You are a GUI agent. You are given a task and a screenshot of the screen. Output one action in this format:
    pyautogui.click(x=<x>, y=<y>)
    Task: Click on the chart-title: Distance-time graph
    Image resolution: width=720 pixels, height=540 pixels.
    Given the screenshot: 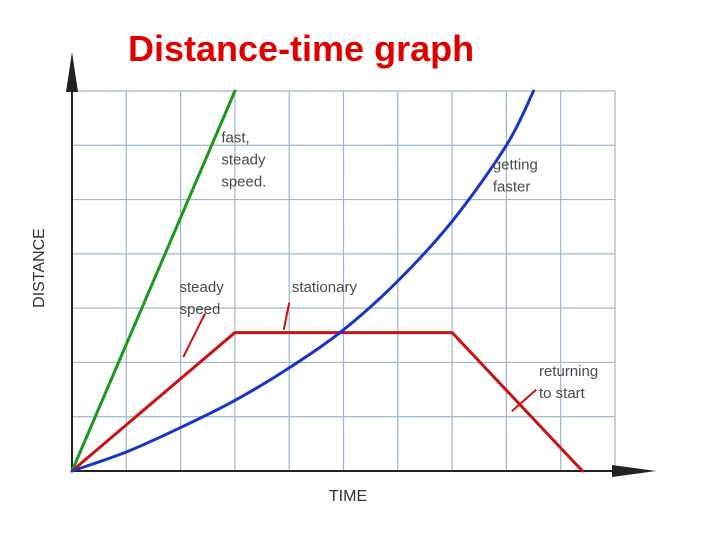 What is the action you would take?
    pyautogui.click(x=301, y=48)
    